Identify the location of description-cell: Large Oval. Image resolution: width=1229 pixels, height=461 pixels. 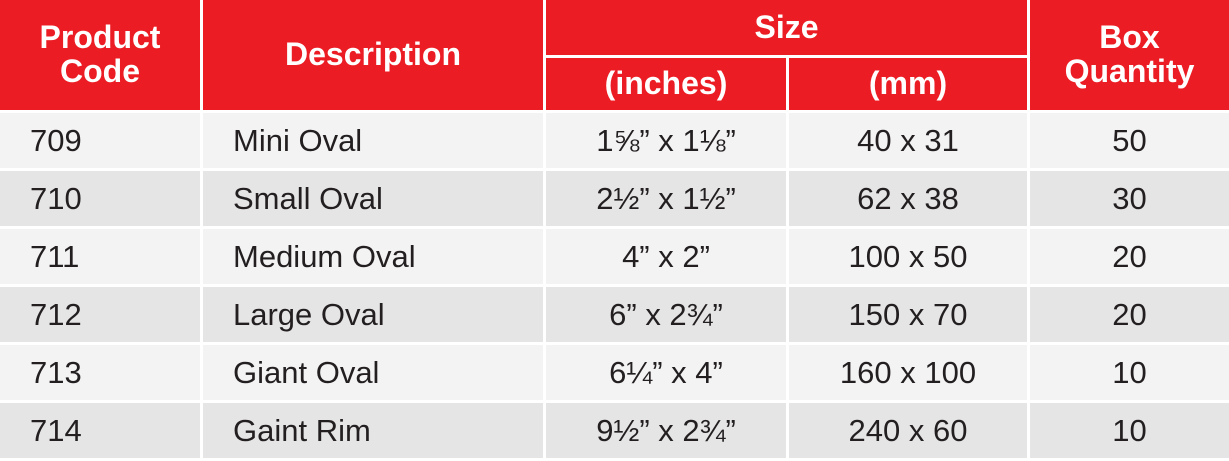
(373, 314).